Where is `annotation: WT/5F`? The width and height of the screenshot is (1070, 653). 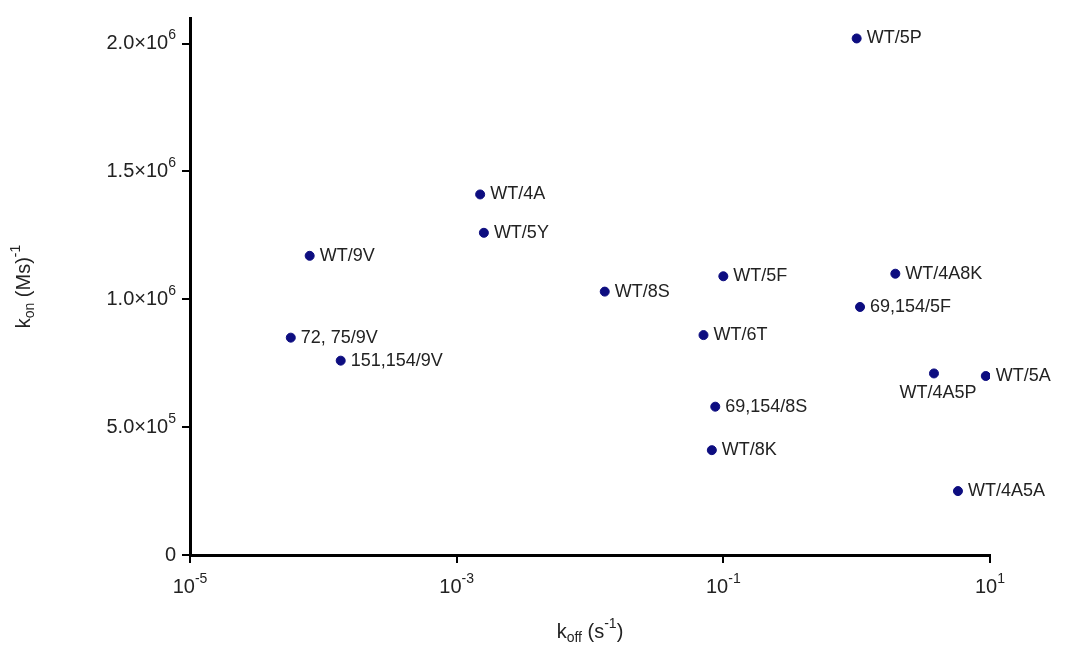 annotation: WT/5F is located at coordinates (760, 275).